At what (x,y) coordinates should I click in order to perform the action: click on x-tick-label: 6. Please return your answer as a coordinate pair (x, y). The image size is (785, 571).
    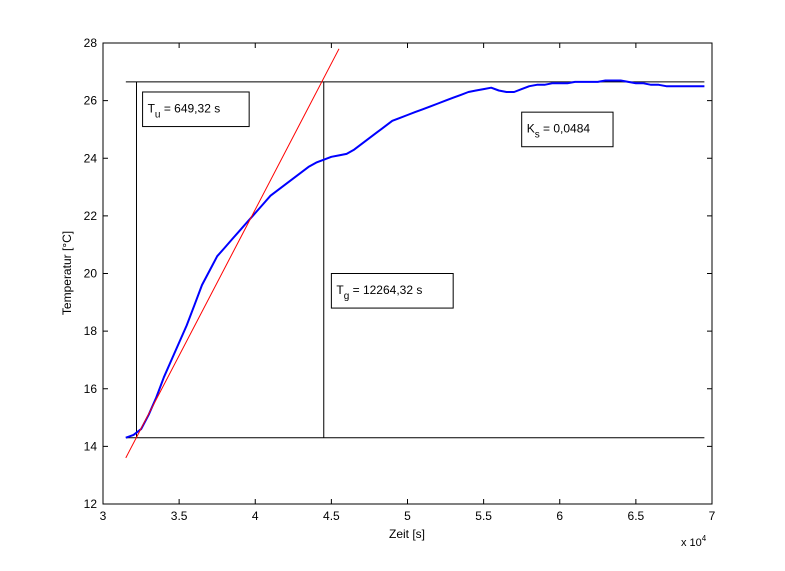
    Looking at the image, I should click on (559, 516).